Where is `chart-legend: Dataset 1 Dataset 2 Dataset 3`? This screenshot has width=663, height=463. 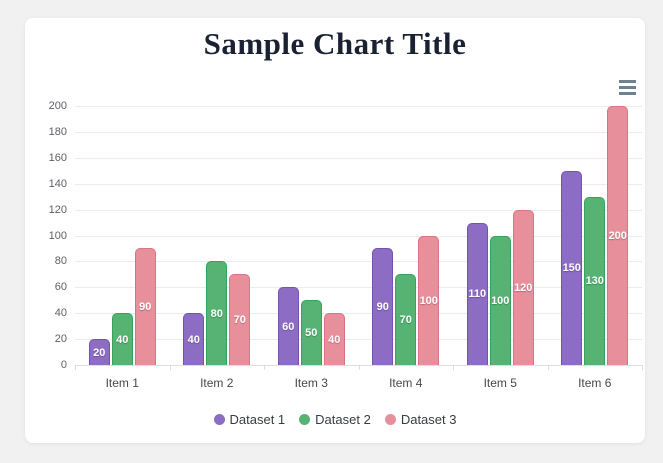
chart-legend: Dataset 1 Dataset 2 Dataset 3 is located at coordinates (335, 419).